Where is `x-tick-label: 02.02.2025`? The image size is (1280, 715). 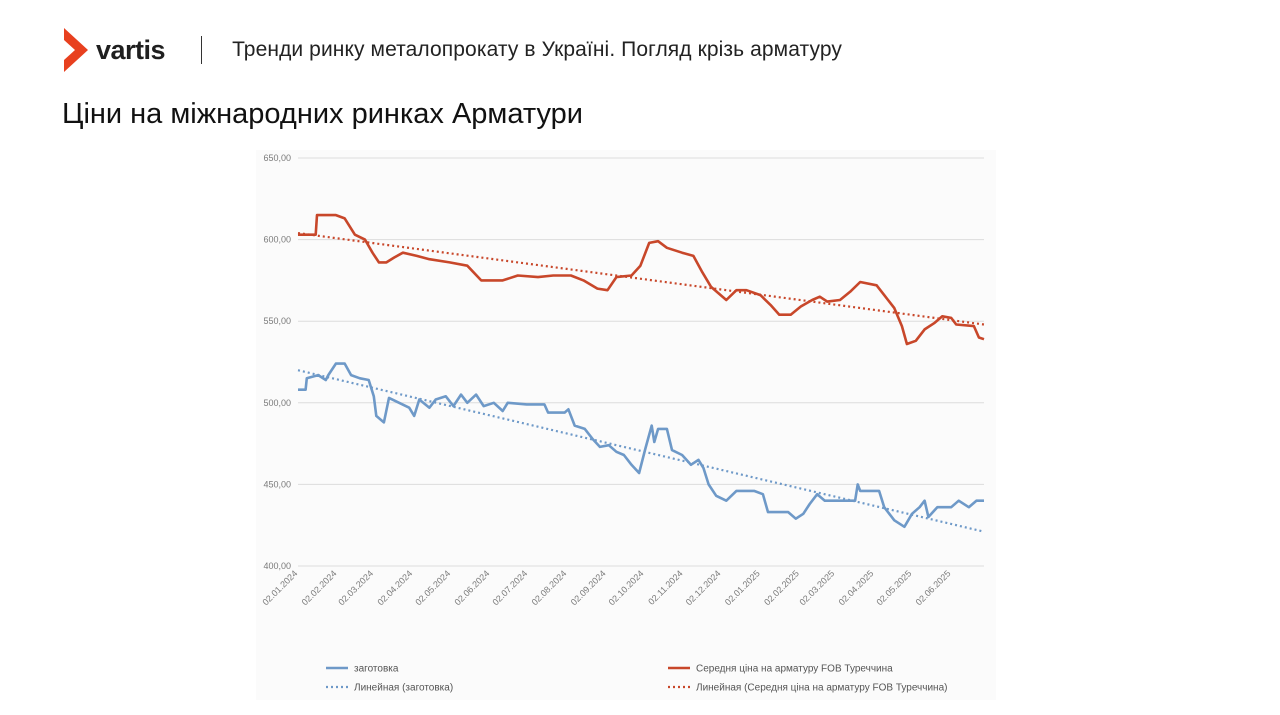 x-tick-label: 02.02.2025 is located at coordinates (781, 587).